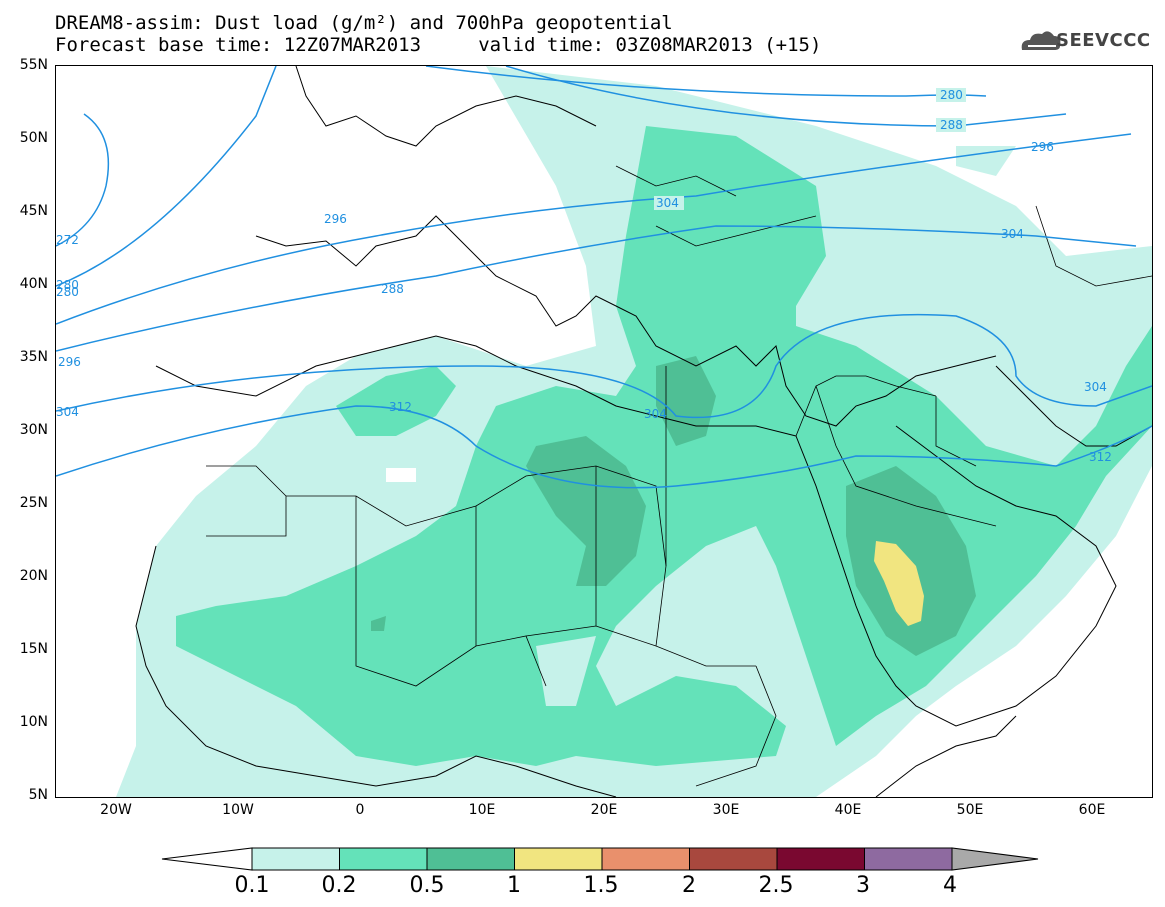 This screenshot has width=1165, height=907. Describe the element at coordinates (33, 503) in the screenshot. I see `lat-label: 25N` at that location.